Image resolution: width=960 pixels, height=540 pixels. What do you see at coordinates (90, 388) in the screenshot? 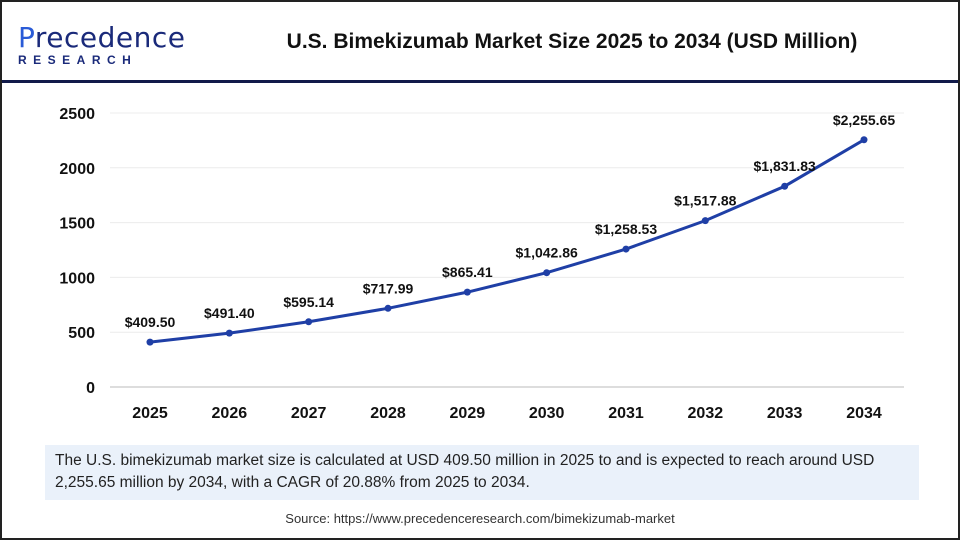
I see `y-tick-label: 0` at bounding box center [90, 388].